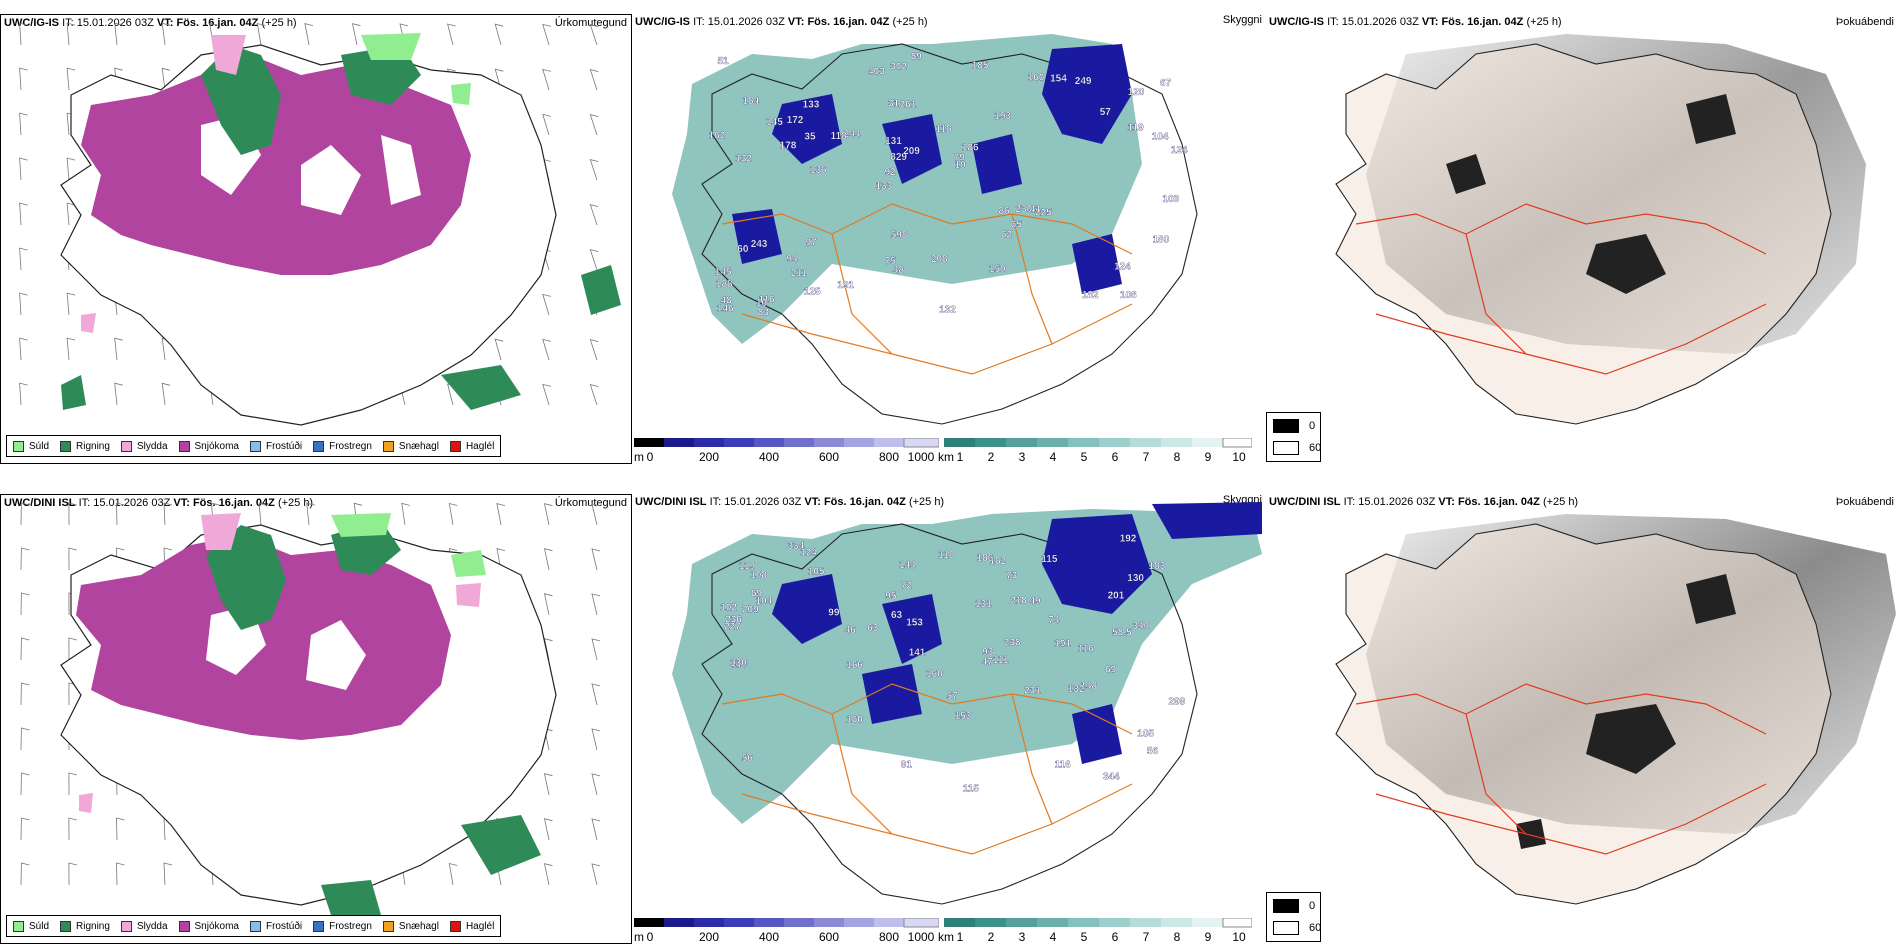 This screenshot has width=1900, height=950. I want to click on visibility-value: 120, so click(1136, 92).